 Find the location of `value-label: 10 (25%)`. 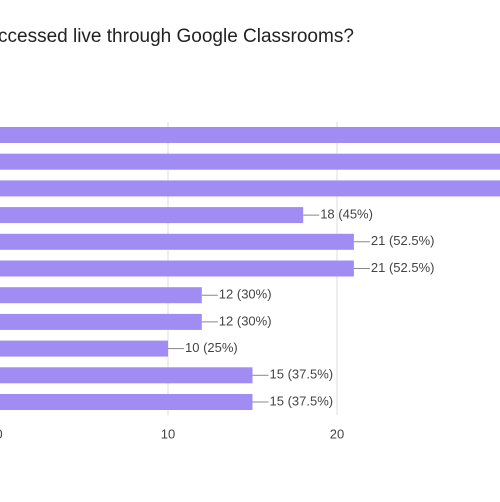

value-label: 10 (25%) is located at coordinates (211, 347).